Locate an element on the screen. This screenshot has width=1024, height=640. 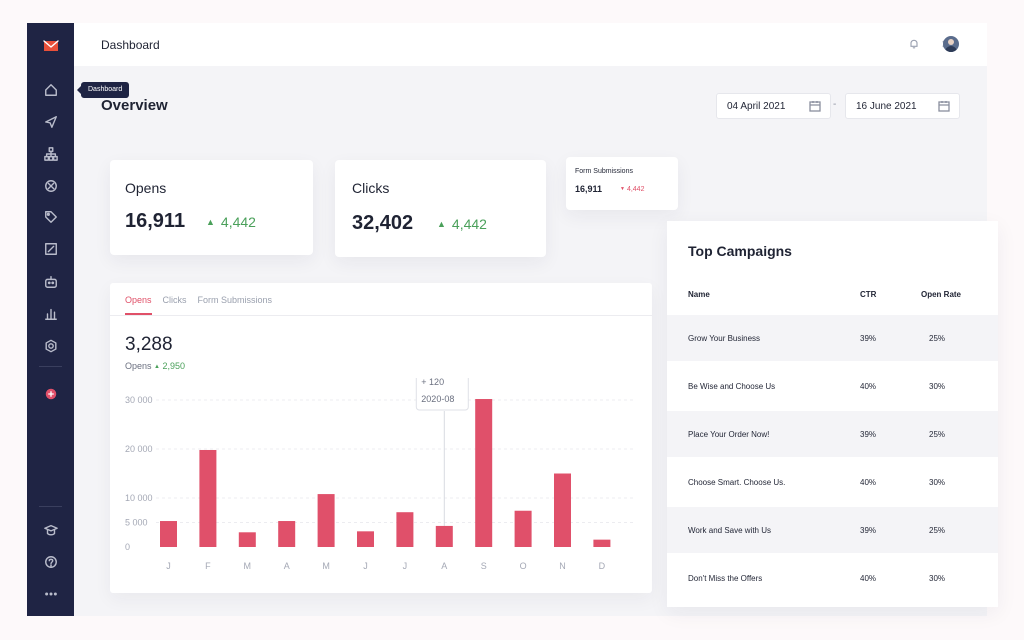
form-submissions-delta: ▼ 4,442 is located at coordinates (632, 189).